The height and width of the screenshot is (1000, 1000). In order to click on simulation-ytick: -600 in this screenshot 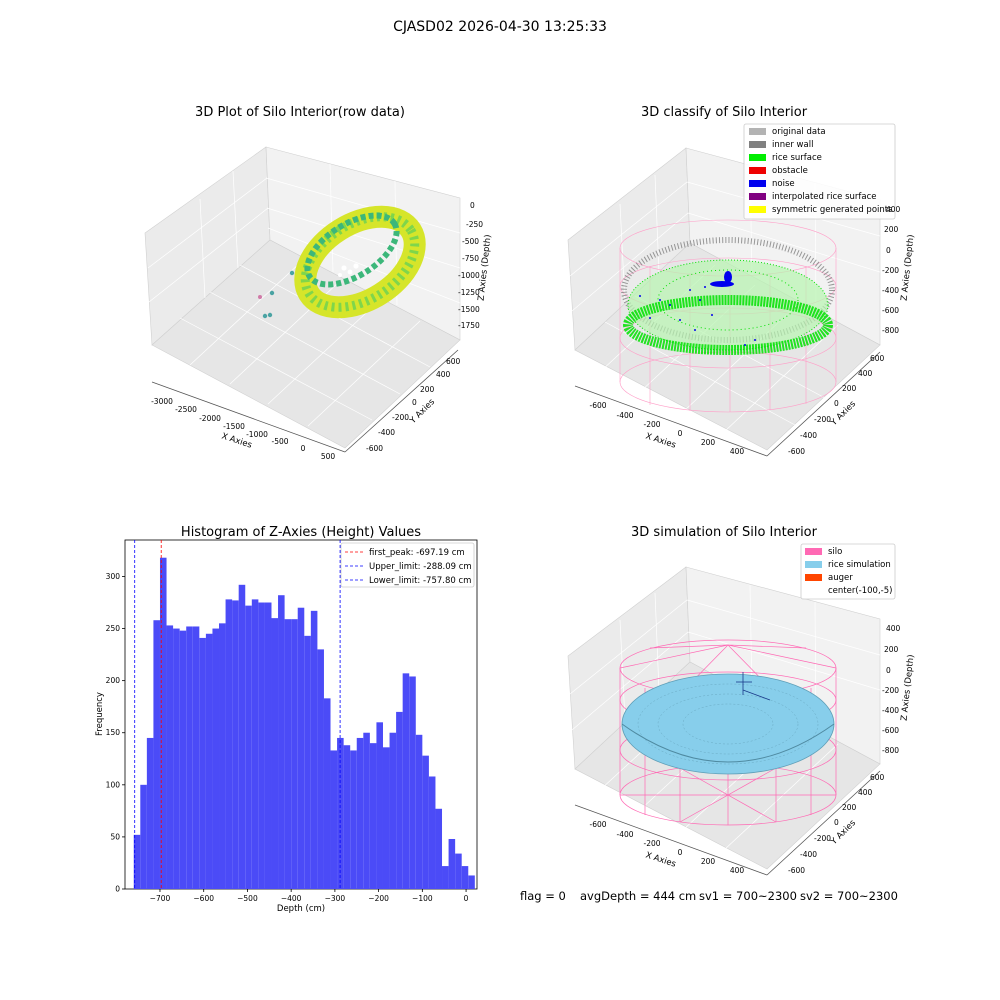, I will do `click(796, 870)`.